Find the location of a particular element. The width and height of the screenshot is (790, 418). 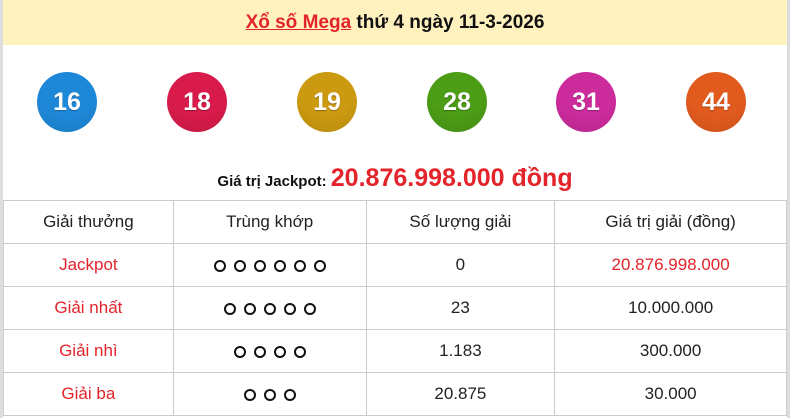

results-header: Xổ số Mega thứ 4 ngày 11-3-2026 is located at coordinates (395, 22).